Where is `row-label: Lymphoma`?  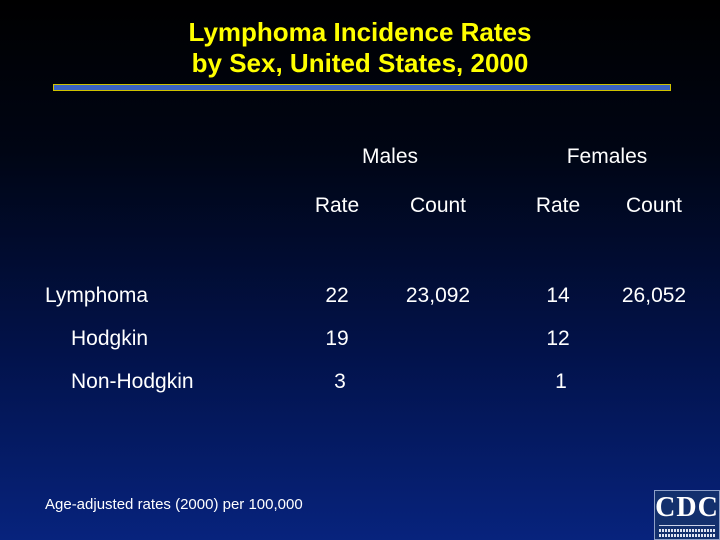
row-label: Lymphoma is located at coordinates (97, 295).